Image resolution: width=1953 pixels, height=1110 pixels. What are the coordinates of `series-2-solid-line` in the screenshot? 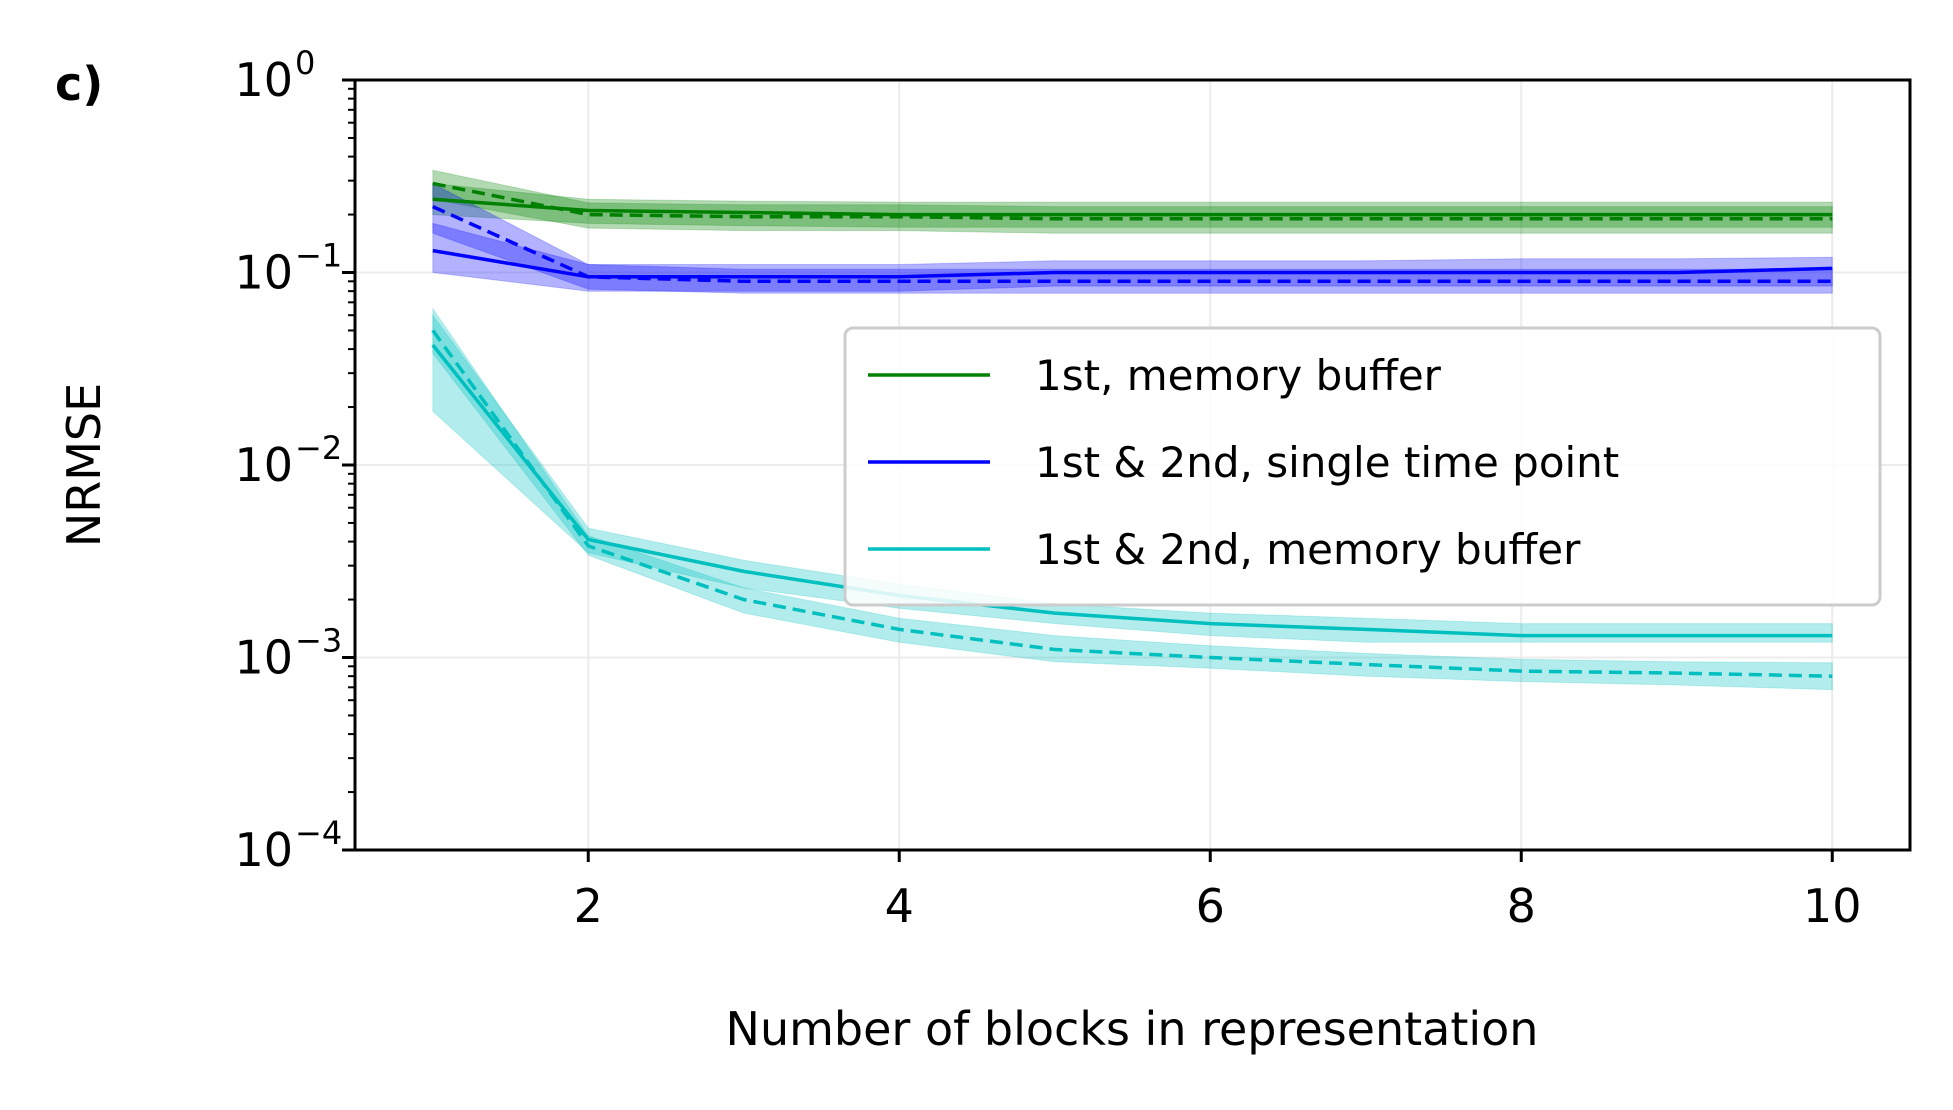 It's located at (1132, 263).